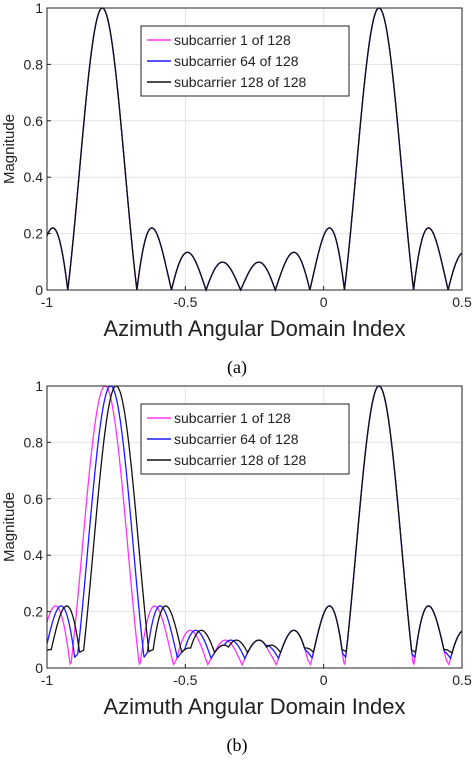 Image resolution: width=474 pixels, height=760 pixels. Describe the element at coordinates (237, 745) in the screenshot. I see `caption-b: (b)` at that location.